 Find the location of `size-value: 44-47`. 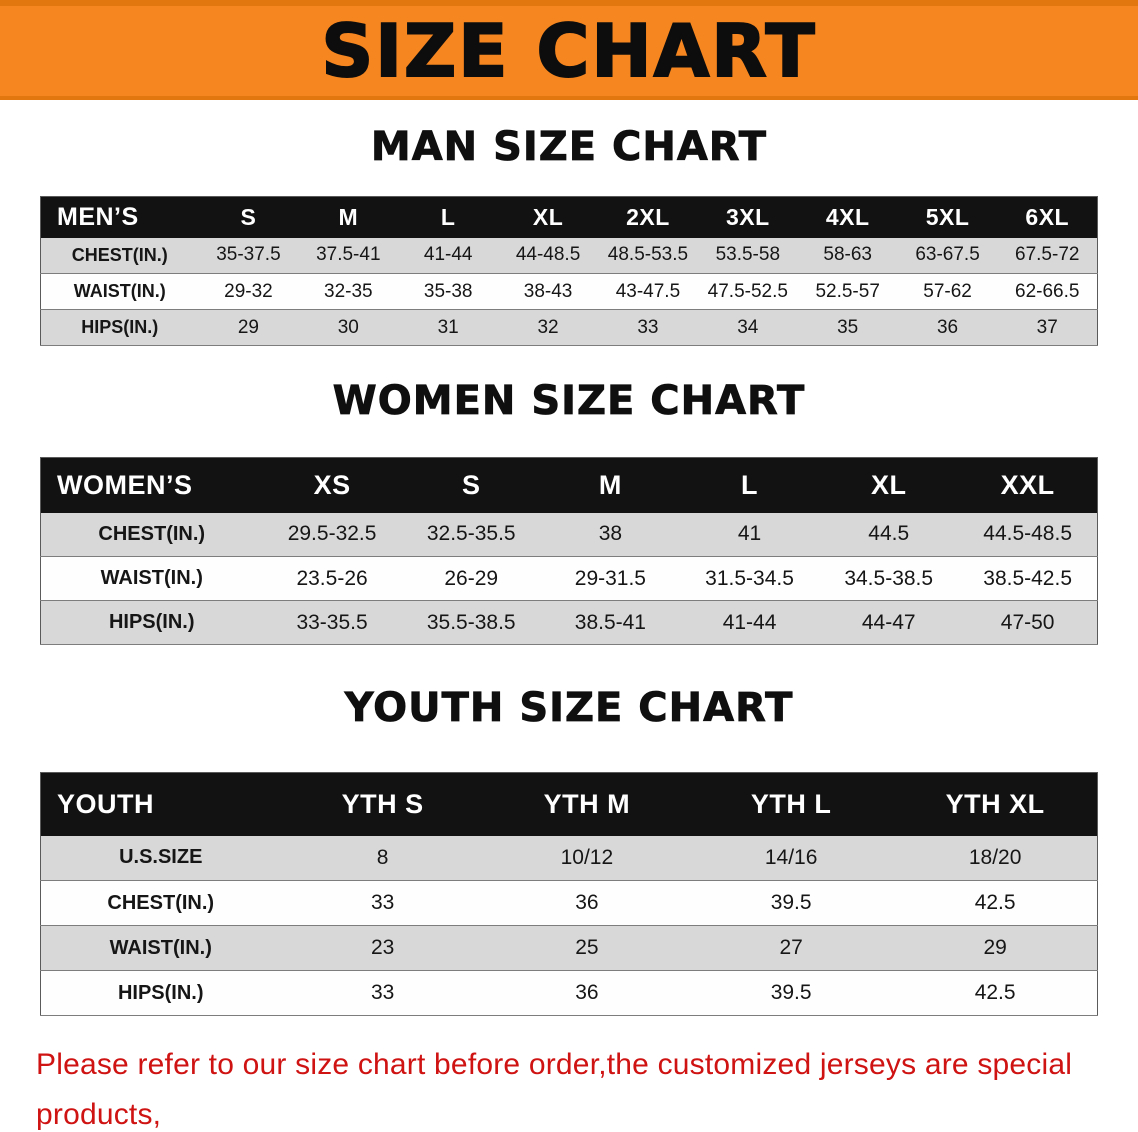

size-value: 44-47 is located at coordinates (889, 622).